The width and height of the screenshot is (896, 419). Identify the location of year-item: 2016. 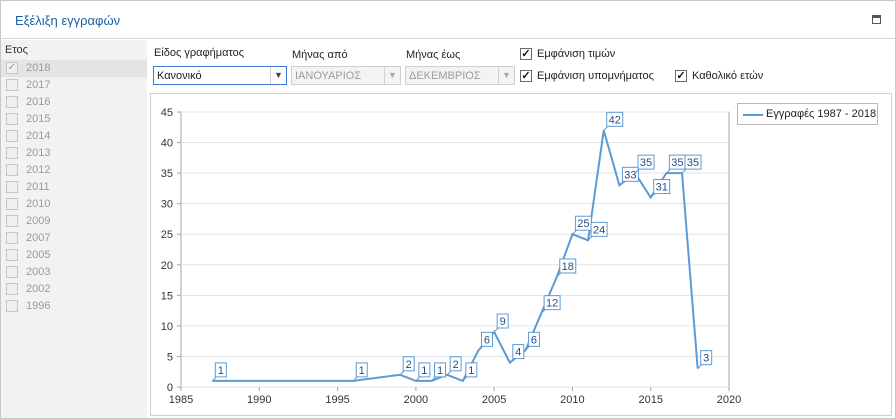
(74, 102).